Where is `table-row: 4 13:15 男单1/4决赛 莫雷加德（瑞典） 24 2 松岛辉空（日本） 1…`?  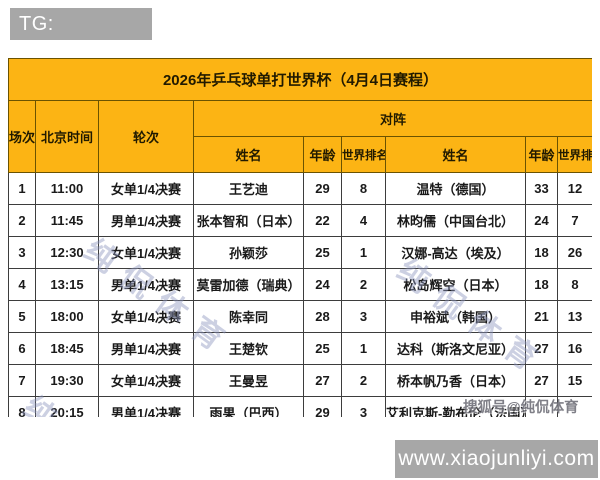 table-row: 4 13:15 男单1/4决赛 莫雷加德（瑞典） 24 2 松岛辉空（日本） 1… is located at coordinates (300, 284).